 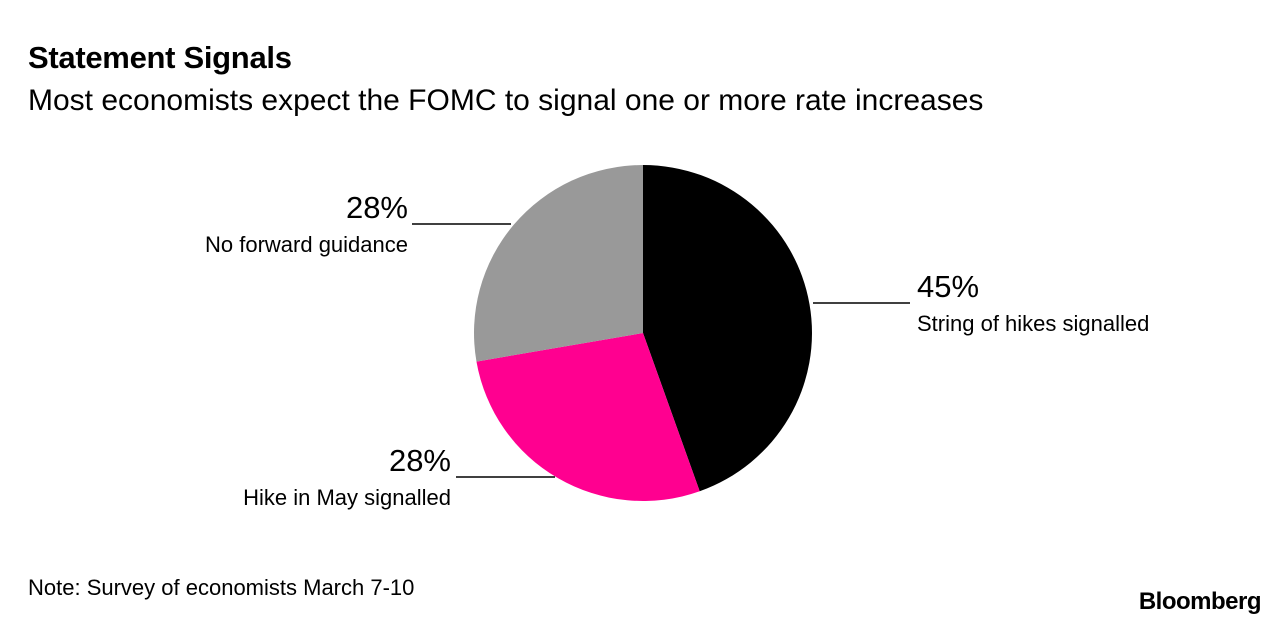 What do you see at coordinates (306, 244) in the screenshot?
I see `data-label-no-forward-guidance: No forward guidance` at bounding box center [306, 244].